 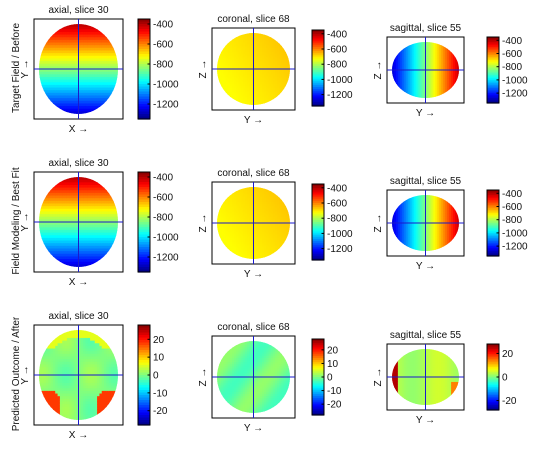 I want to click on colorbar: -400-600-800-1000-1200, so click(x=332, y=68).